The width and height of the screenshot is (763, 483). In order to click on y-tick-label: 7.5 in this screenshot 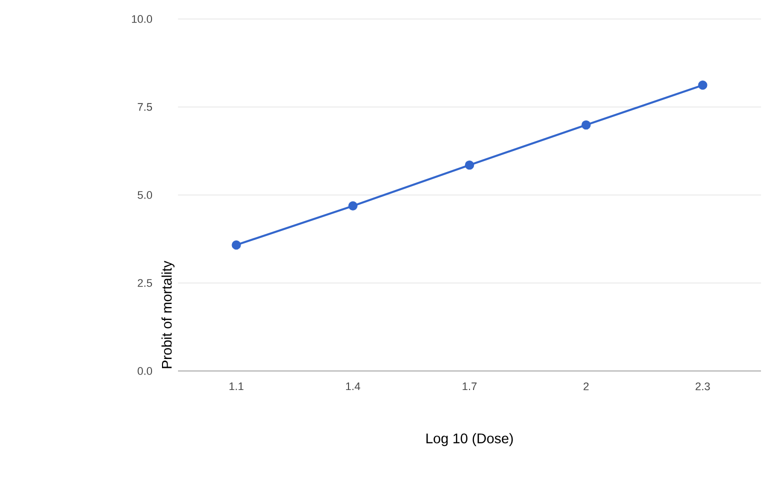, I will do `click(145, 107)`.